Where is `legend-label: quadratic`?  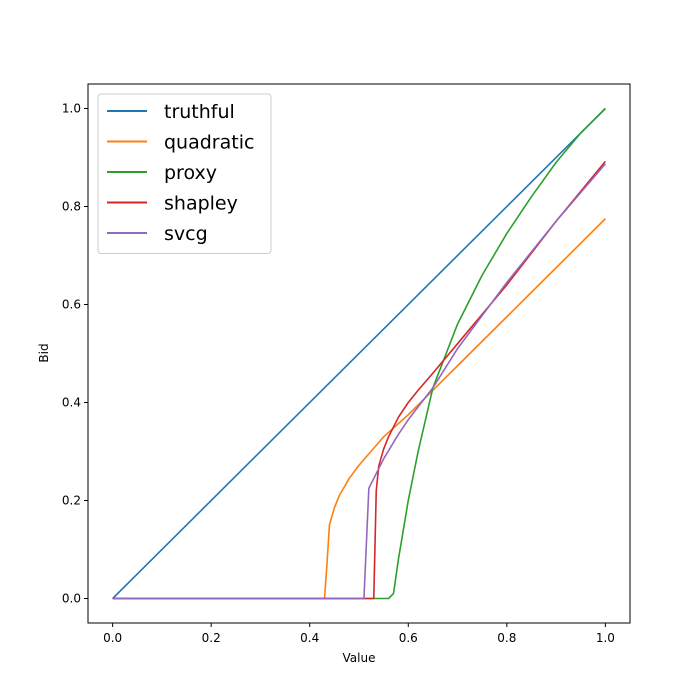
legend-label: quadratic is located at coordinates (209, 143).